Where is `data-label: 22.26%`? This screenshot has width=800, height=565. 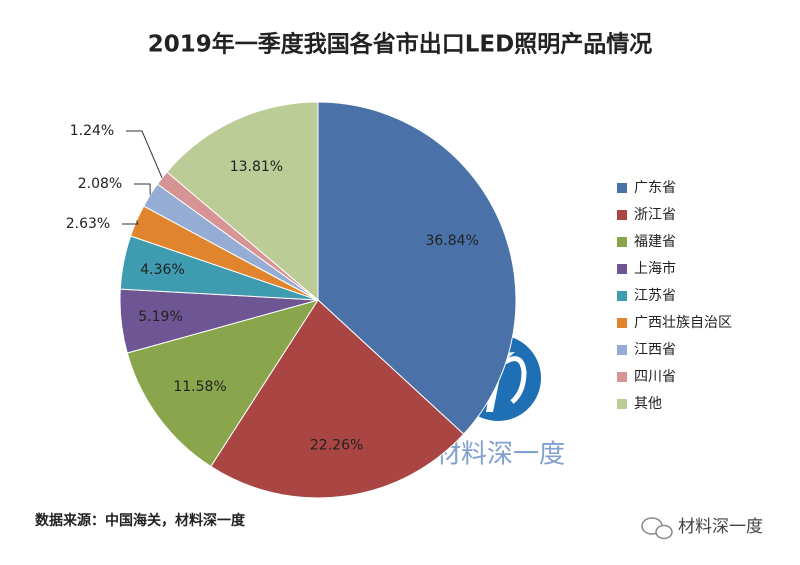
data-label: 22.26% is located at coordinates (336, 445).